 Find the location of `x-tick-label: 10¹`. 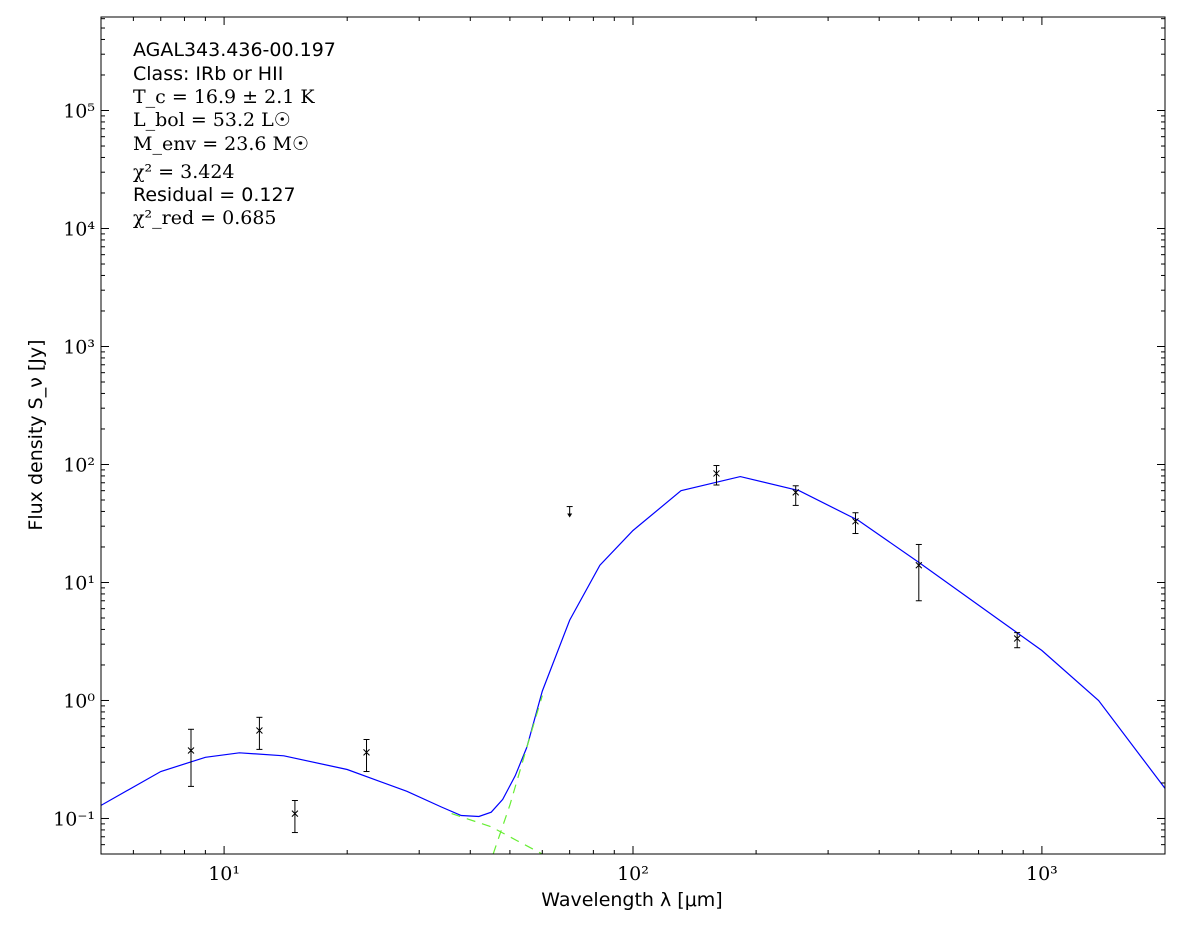

x-tick-label: 10¹ is located at coordinates (224, 874).